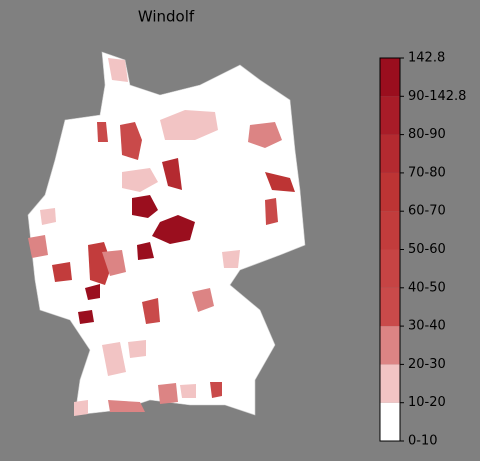 The image size is (480, 461). Describe the element at coordinates (427, 326) in the screenshot. I see `colorbar-label: 30-40` at that location.